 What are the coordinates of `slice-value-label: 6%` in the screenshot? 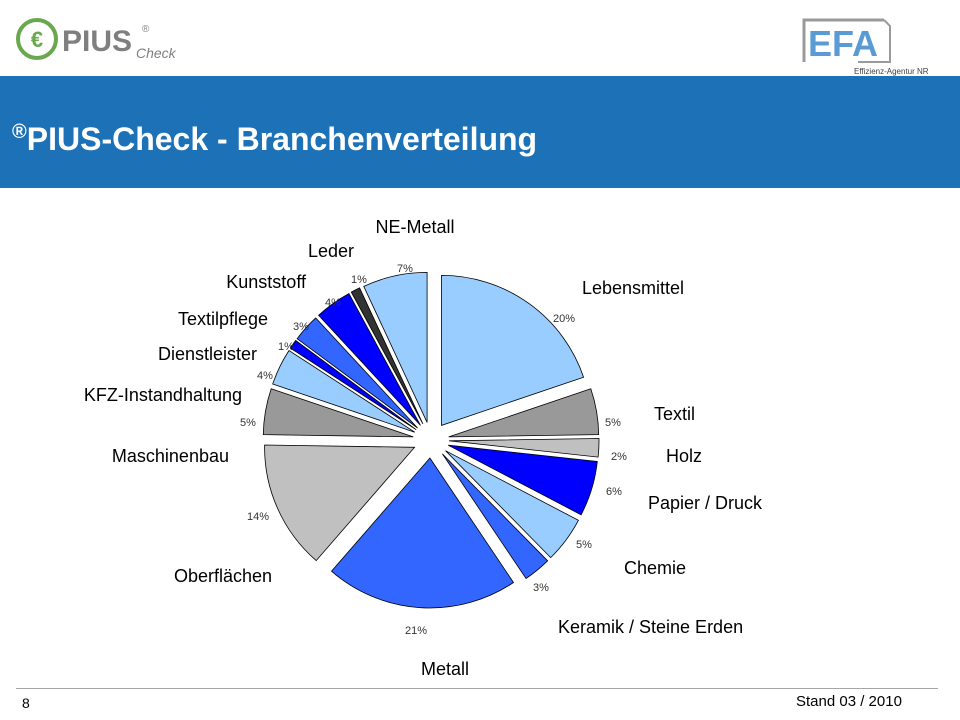 It's located at (614, 492).